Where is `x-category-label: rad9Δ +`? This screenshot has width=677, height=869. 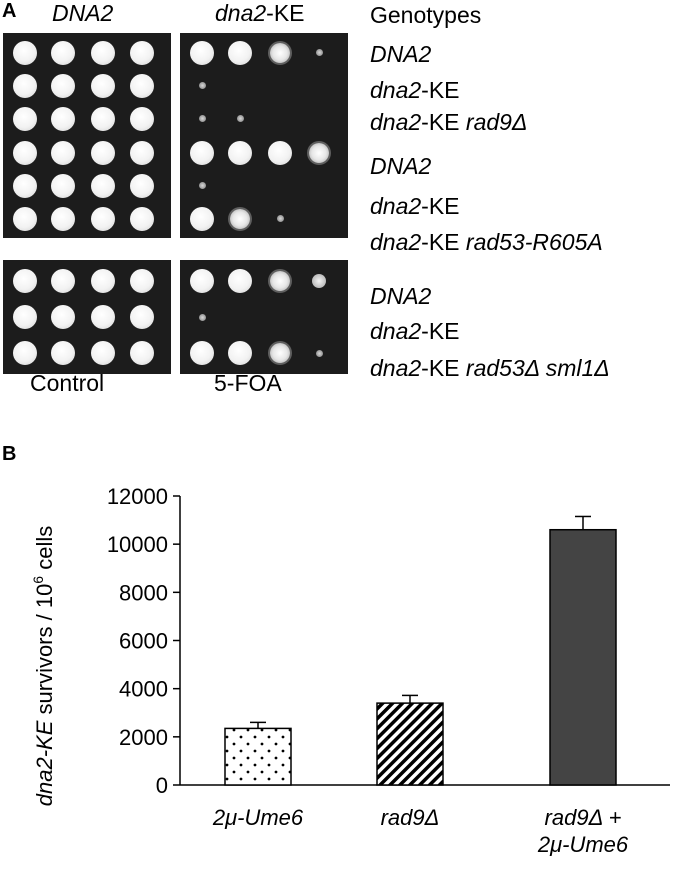
x-category-label: rad9Δ + is located at coordinates (583, 817).